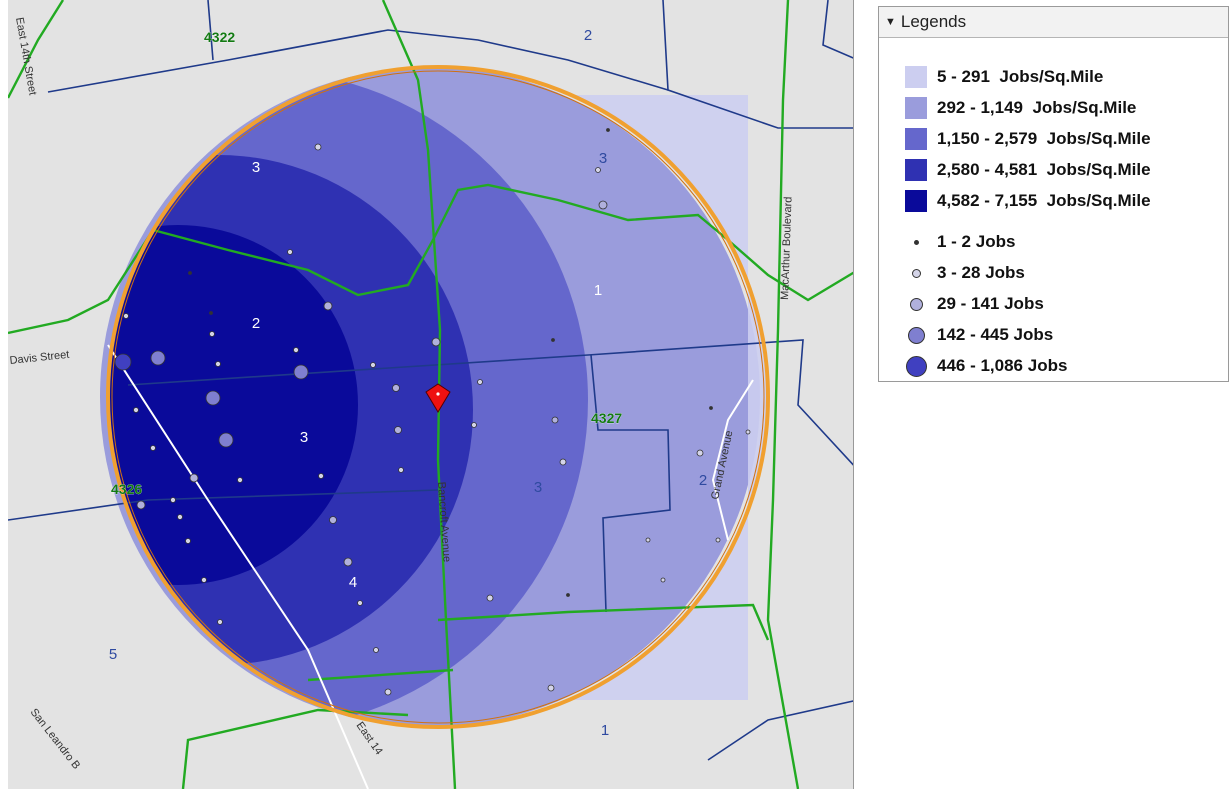  I want to click on legend-point-item: 3 - 28 Jobs, so click(952, 273).